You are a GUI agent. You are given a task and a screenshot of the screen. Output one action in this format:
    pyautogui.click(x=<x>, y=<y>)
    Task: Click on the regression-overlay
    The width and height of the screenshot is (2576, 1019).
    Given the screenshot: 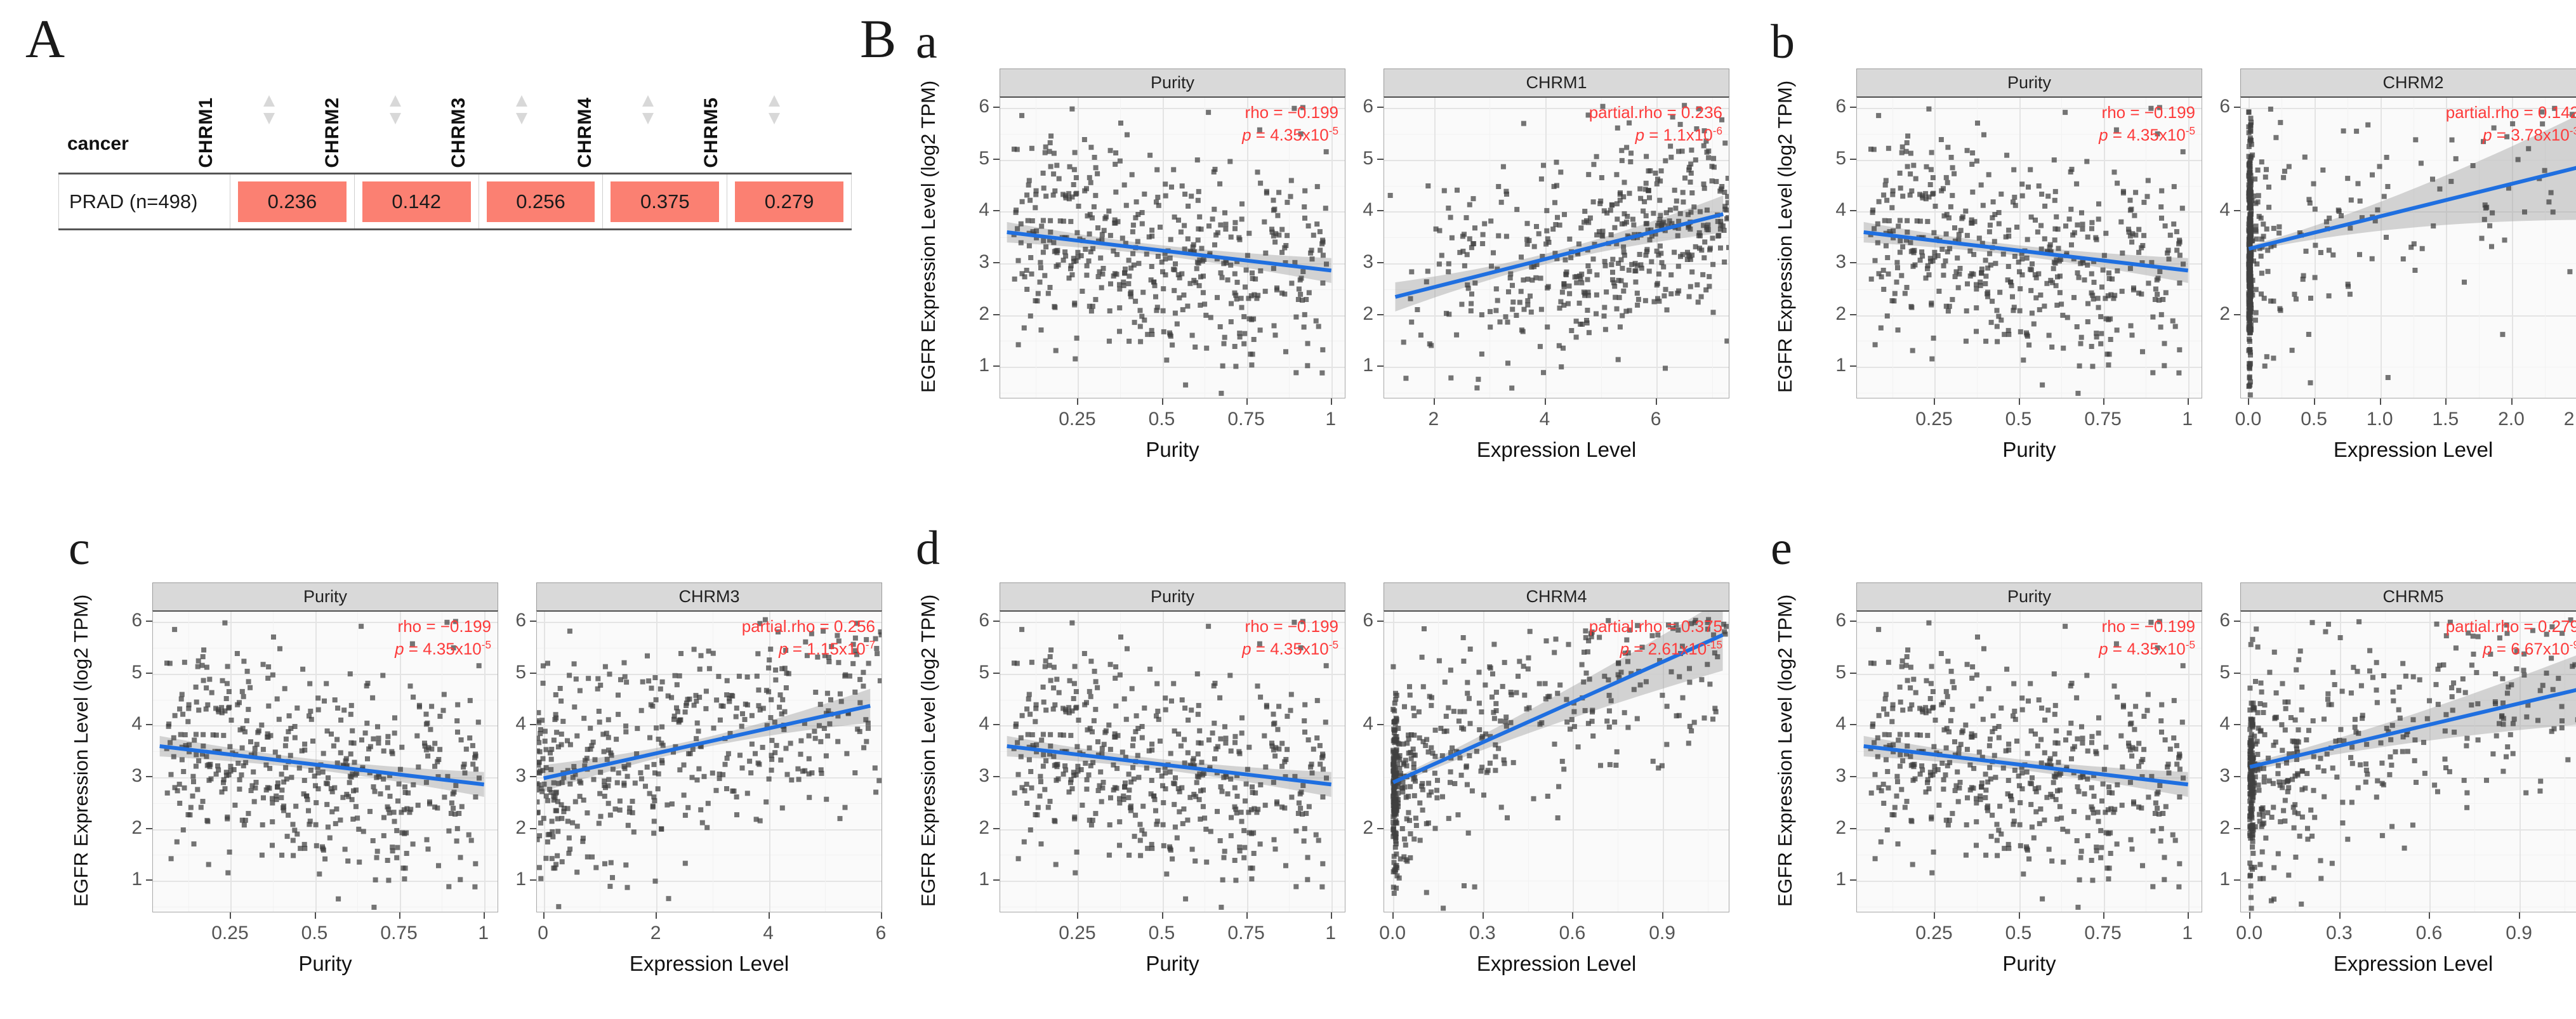 What is the action you would take?
    pyautogui.click(x=2026, y=764)
    